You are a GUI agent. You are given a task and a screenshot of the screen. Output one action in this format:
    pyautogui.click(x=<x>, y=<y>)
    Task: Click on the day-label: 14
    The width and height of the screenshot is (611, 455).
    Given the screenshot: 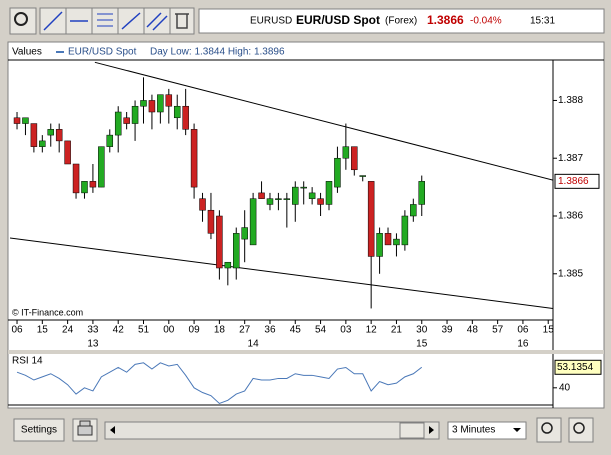 What is the action you would take?
    pyautogui.click(x=254, y=344)
    